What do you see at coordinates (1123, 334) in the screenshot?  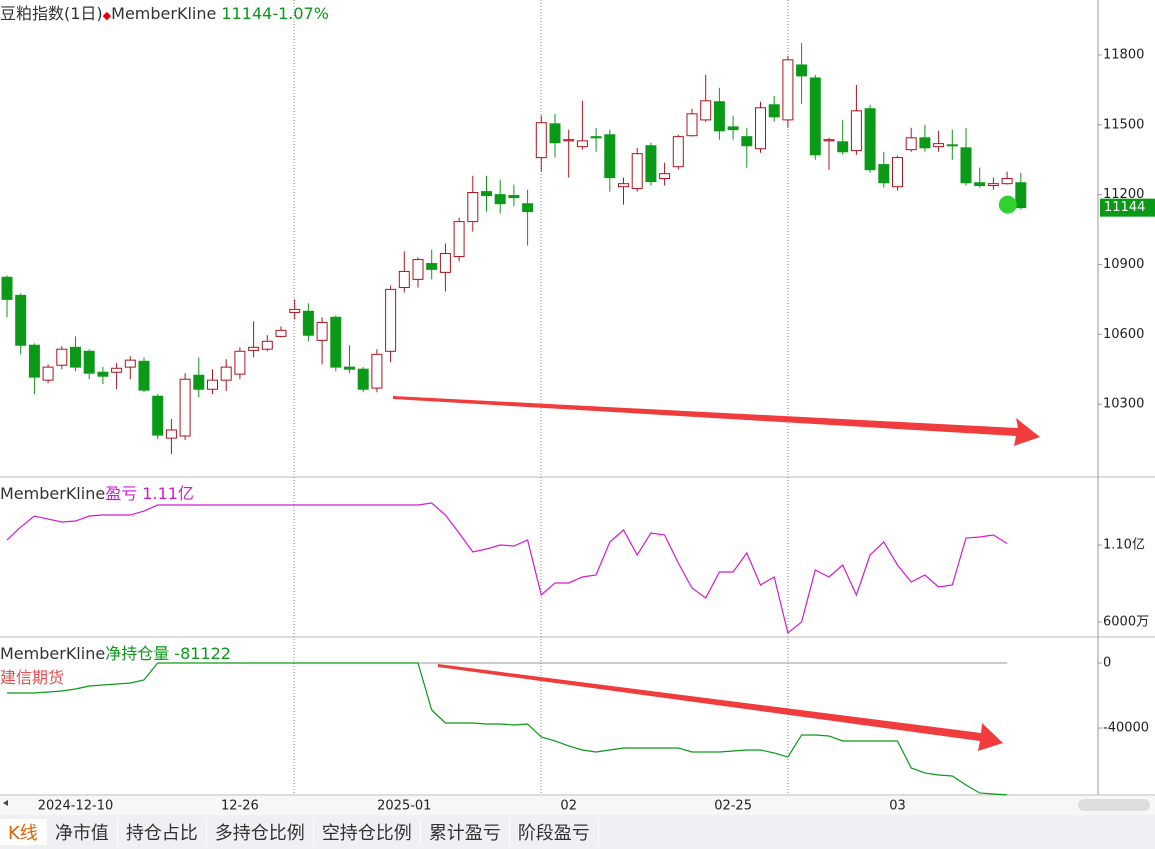 I see `y-tick-label: 10600` at bounding box center [1123, 334].